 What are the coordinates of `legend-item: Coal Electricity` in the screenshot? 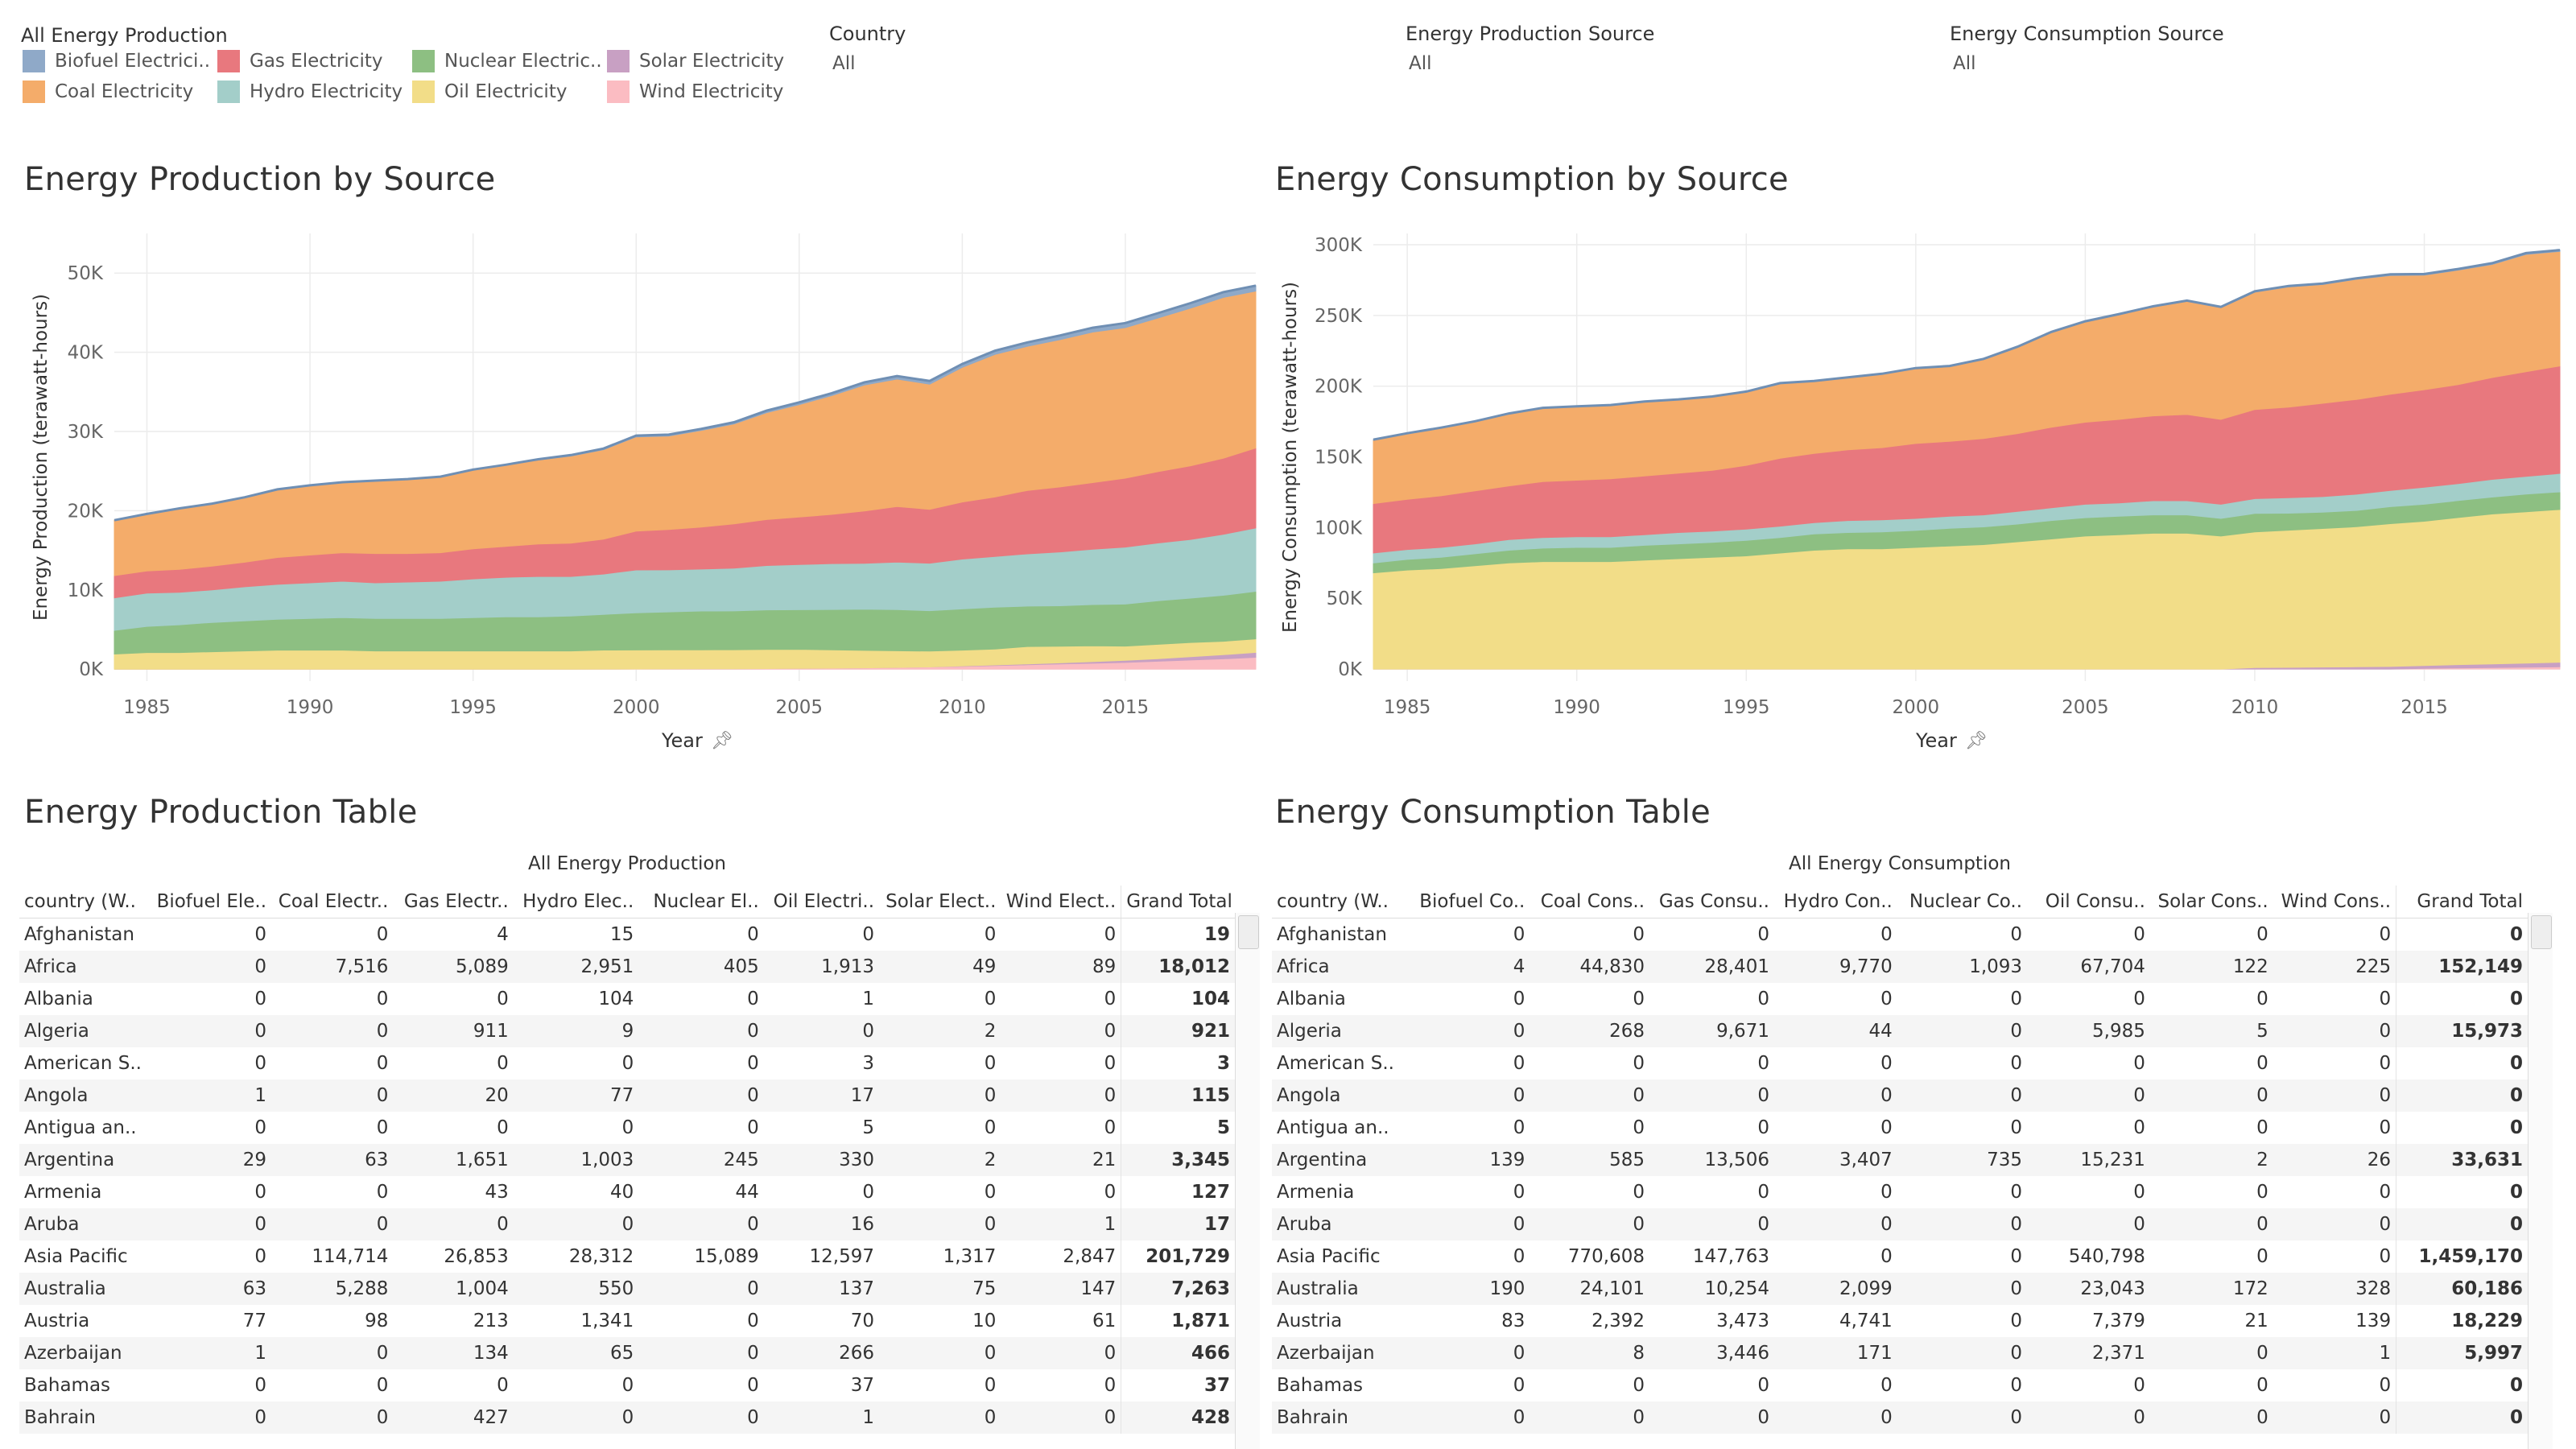 It's located at (120, 91).